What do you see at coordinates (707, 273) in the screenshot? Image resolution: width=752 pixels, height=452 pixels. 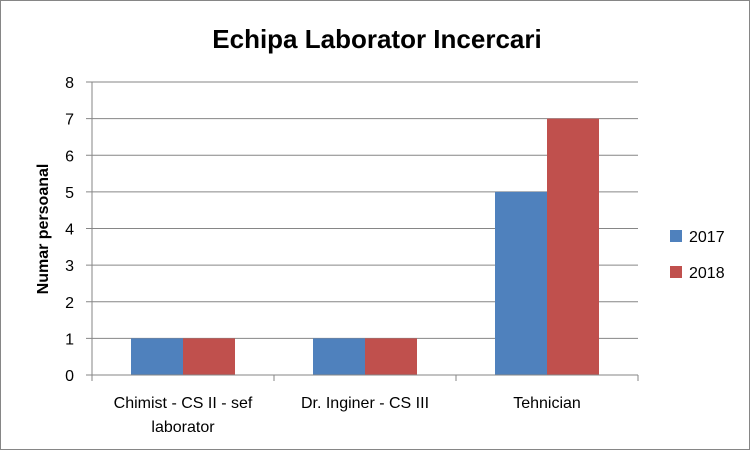 I see `legend-label-2018: 2018` at bounding box center [707, 273].